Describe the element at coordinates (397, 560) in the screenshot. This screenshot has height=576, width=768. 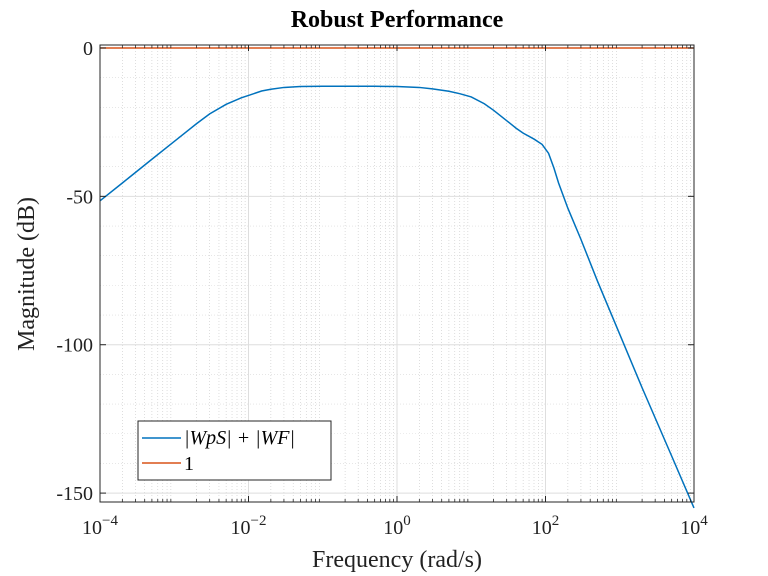
I see `x-axis-label: Frequency (rad/s)` at that location.